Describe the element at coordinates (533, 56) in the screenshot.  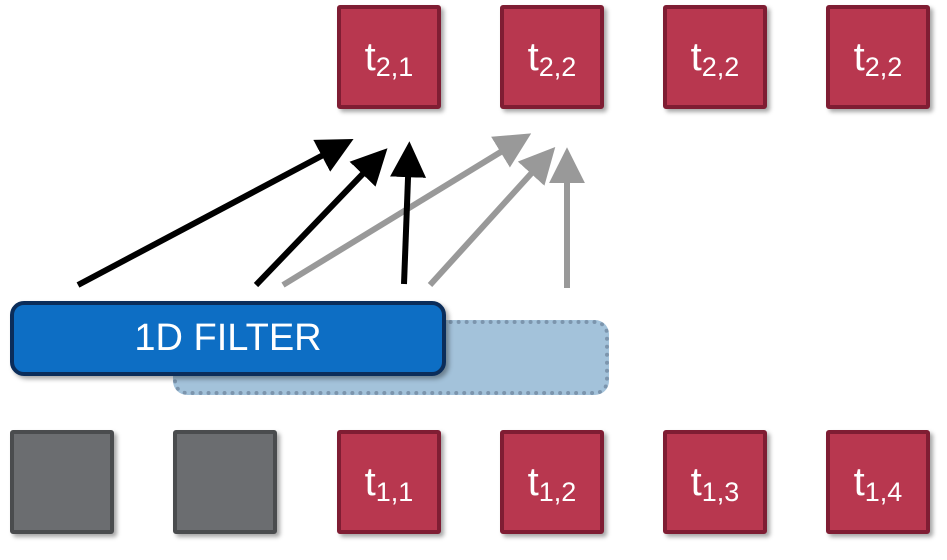
I see `output-cell-2-base: t` at that location.